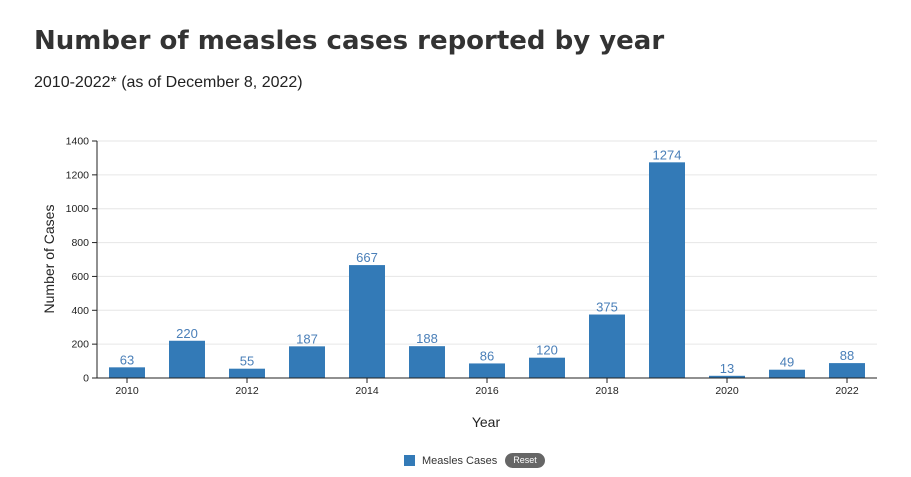  I want to click on y-tick-label: 600, so click(80, 277).